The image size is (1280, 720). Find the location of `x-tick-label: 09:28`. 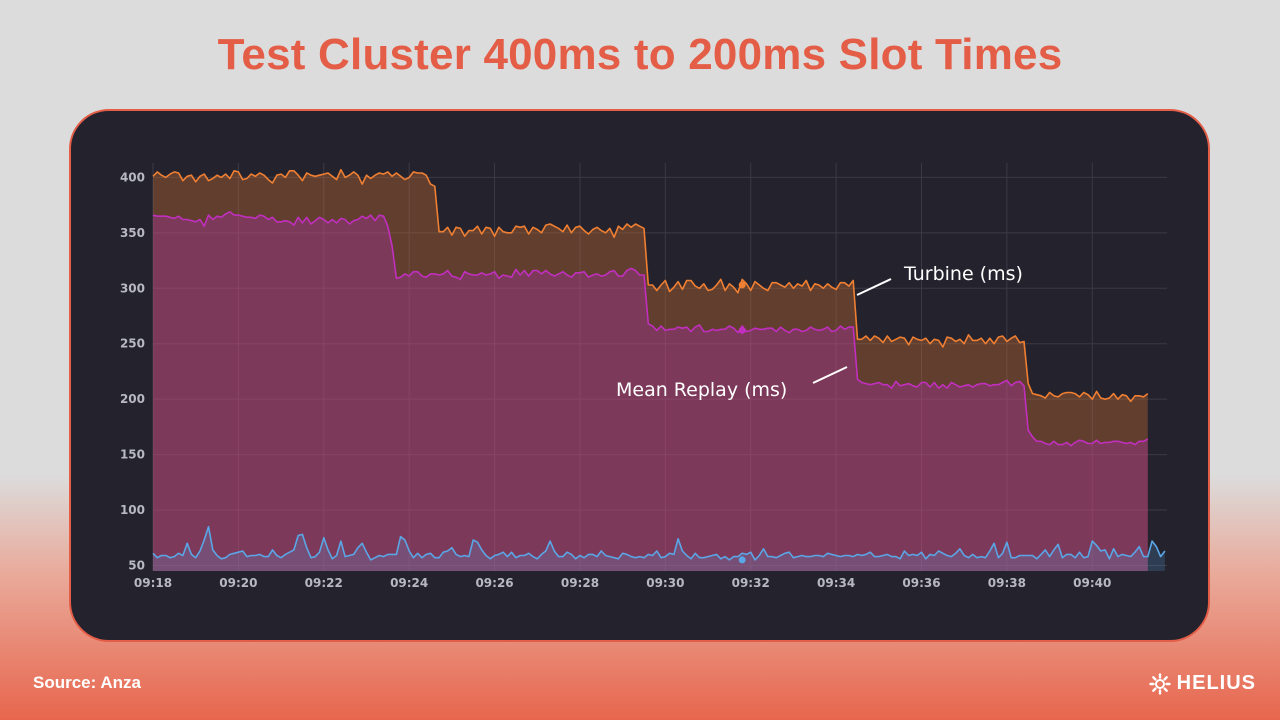

x-tick-label: 09:28 is located at coordinates (580, 583).